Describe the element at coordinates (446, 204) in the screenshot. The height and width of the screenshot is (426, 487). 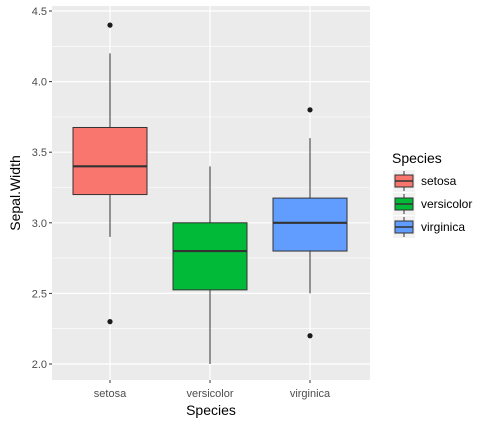
I see `legend-label: versicolor` at that location.